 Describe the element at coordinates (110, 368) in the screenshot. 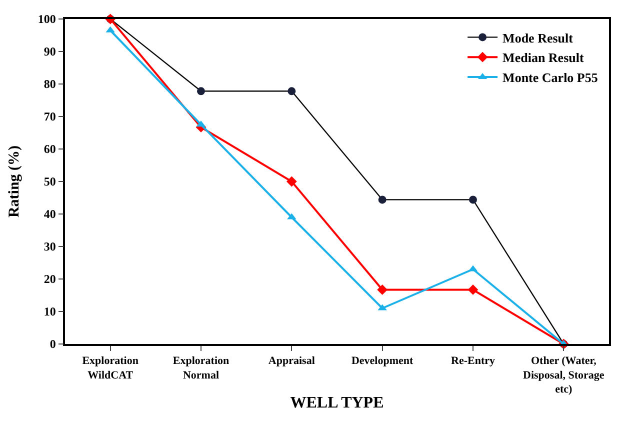

I see `x-tick-label: Exploration WildCAT` at that location.